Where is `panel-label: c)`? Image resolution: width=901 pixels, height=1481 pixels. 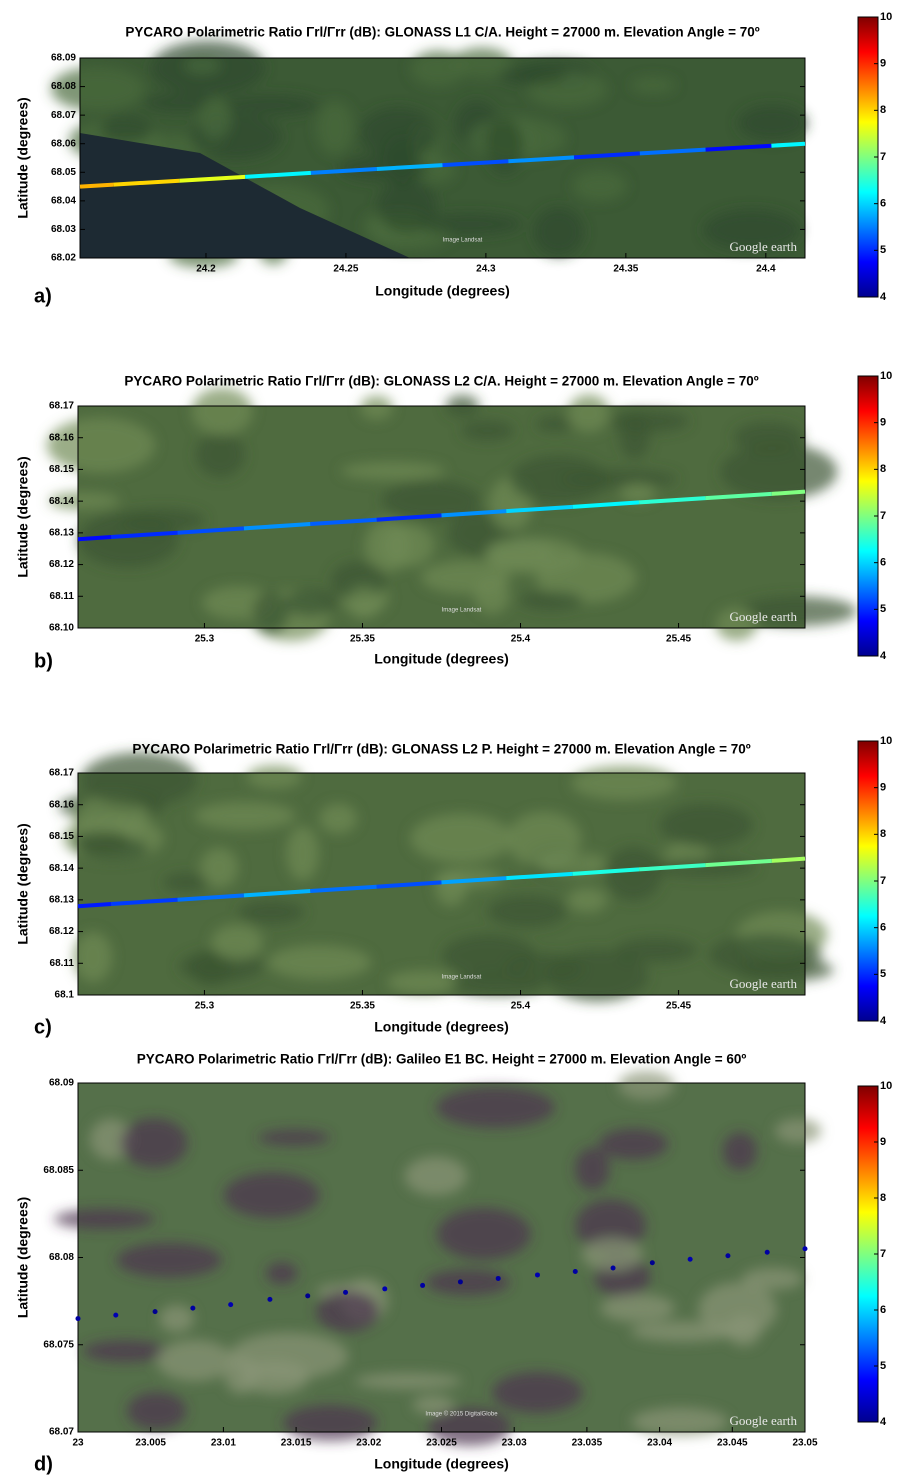 panel-label: c) is located at coordinates (43, 1027).